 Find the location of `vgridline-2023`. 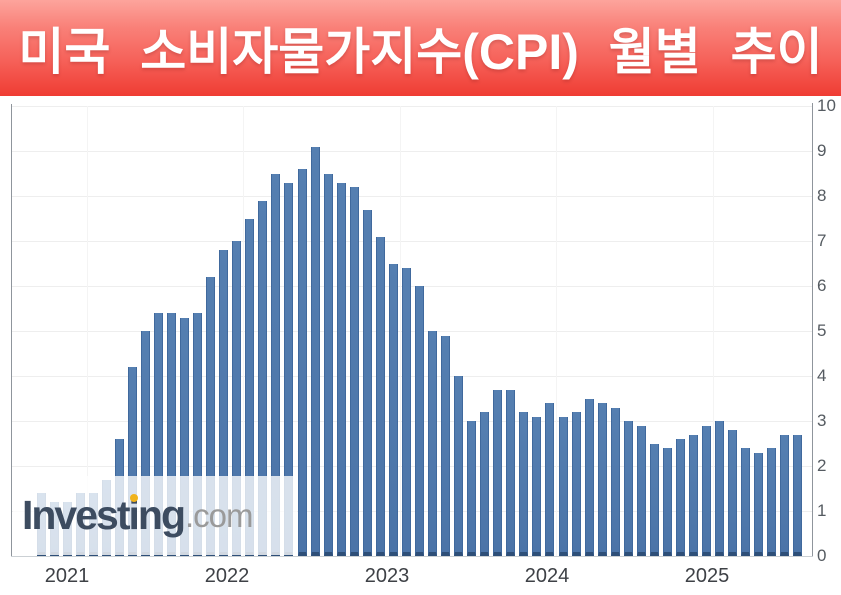

vgridline-2023 is located at coordinates (400, 331).